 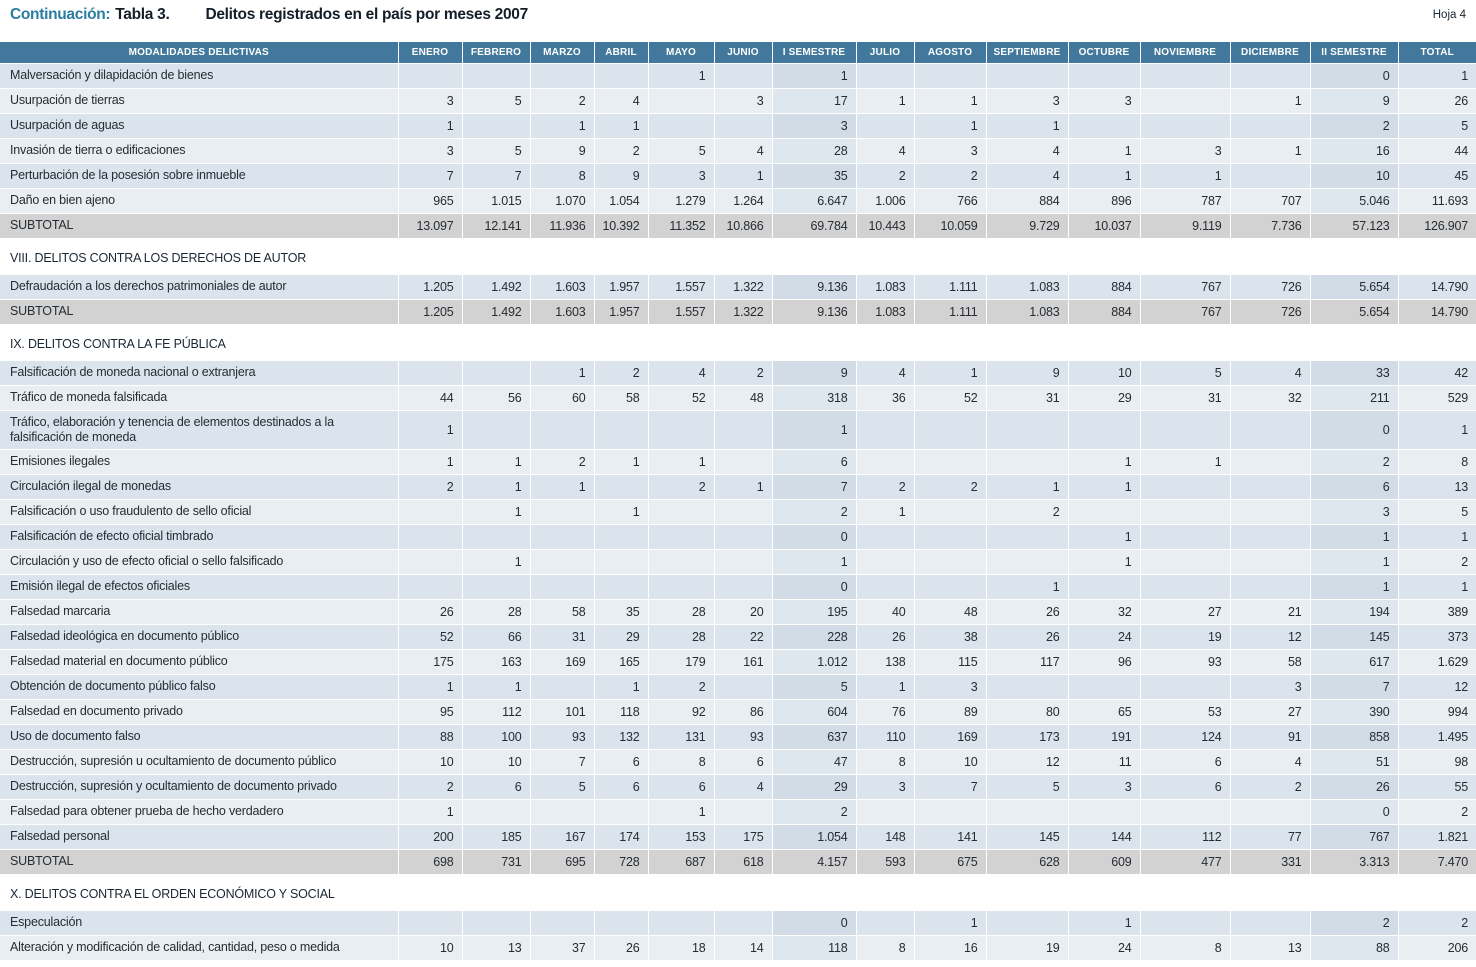 I want to click on value-cell: 118, so click(x=814, y=948).